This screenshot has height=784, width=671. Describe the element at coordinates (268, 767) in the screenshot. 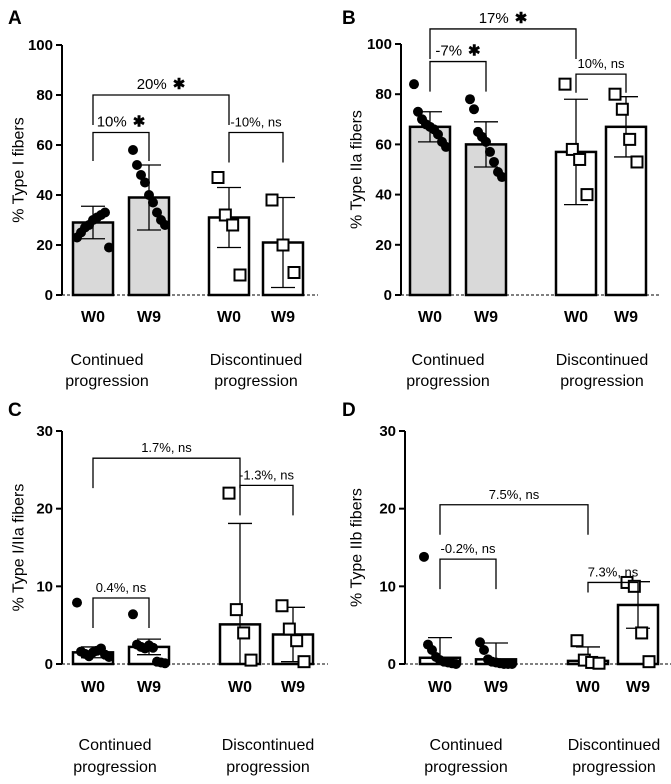

I see `group-label-c-1-line2: progression` at that location.